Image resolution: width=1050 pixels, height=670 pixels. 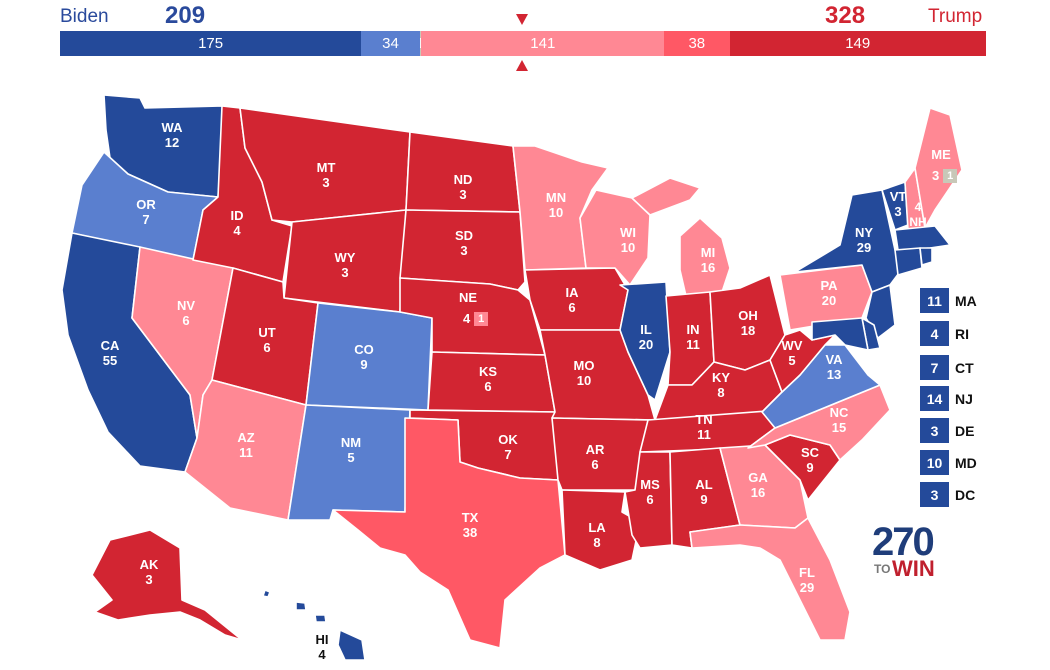 I want to click on label-ms: MS 6, so click(x=650, y=492).